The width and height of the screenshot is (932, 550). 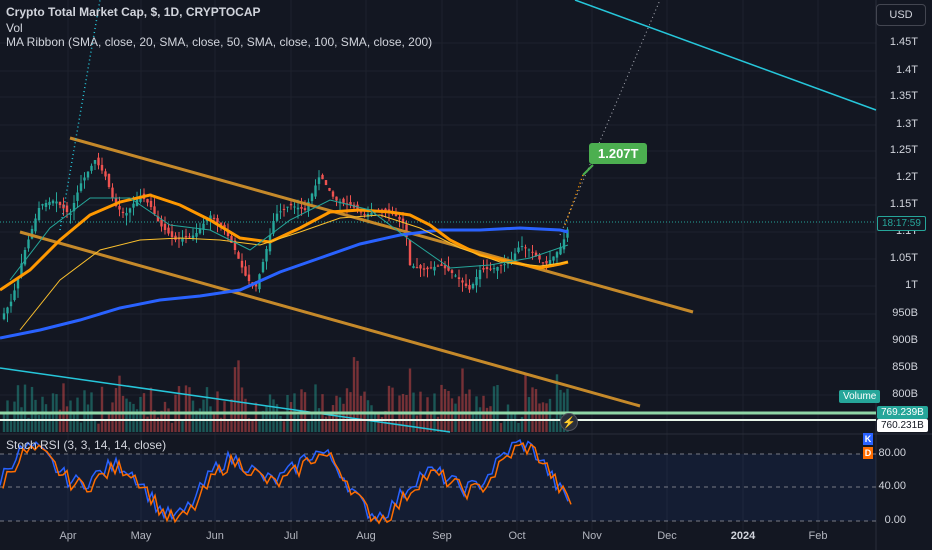 I want to click on time-axis-label: Aug, so click(x=366, y=536).